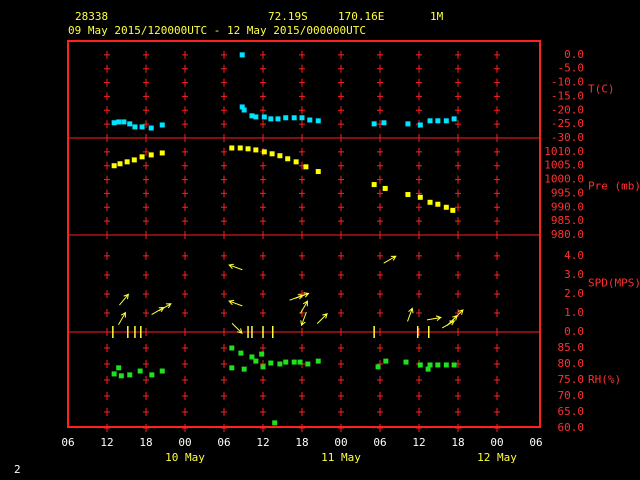 This screenshot has width=640, height=480. Describe the element at coordinates (567, 109) in the screenshot. I see `y-tick-label: -20.0` at that location.